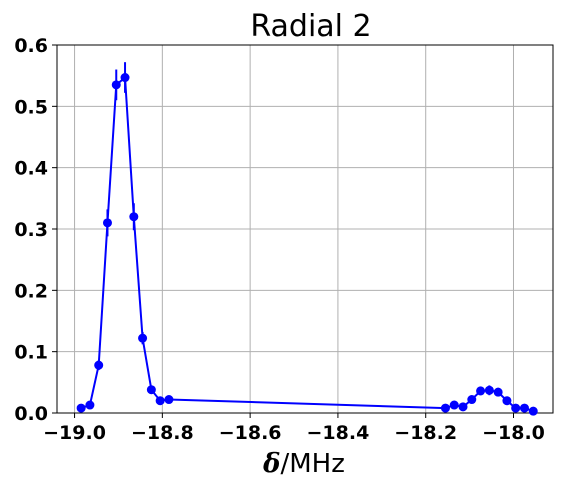  I want to click on x-axis-label-unit: /MHz, so click(312, 464).